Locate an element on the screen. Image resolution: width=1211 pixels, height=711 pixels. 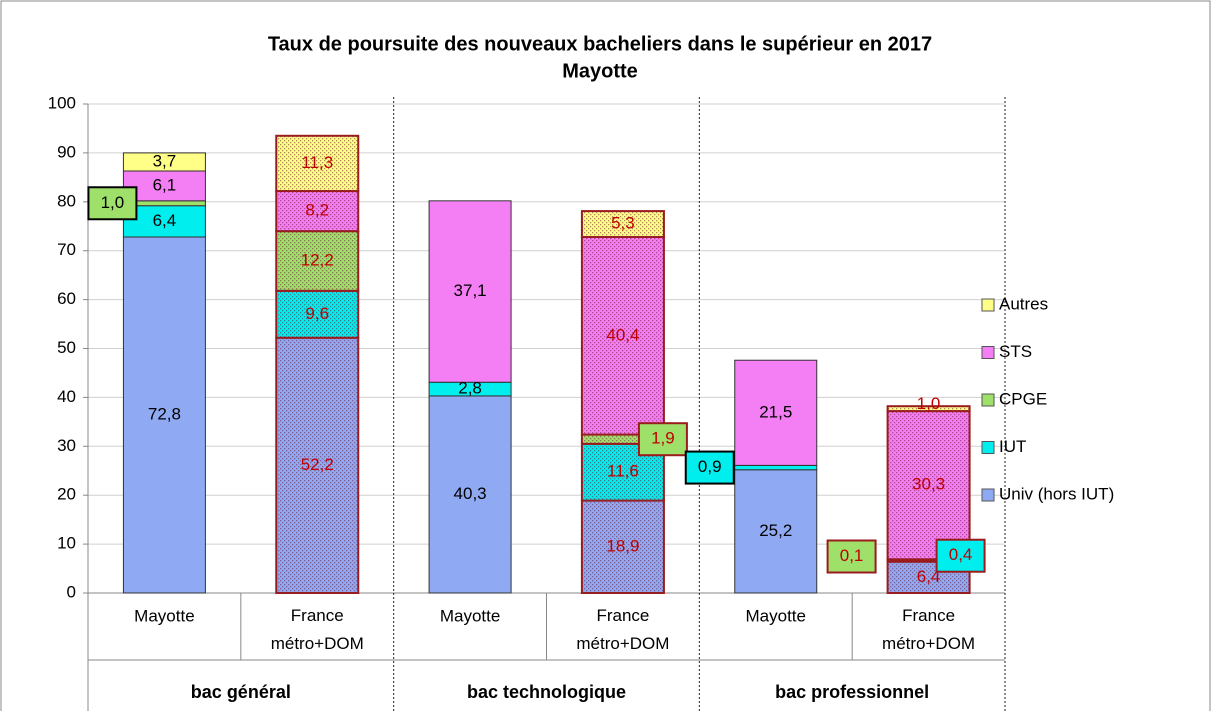
value-label: 1,9 is located at coordinates (663, 438).